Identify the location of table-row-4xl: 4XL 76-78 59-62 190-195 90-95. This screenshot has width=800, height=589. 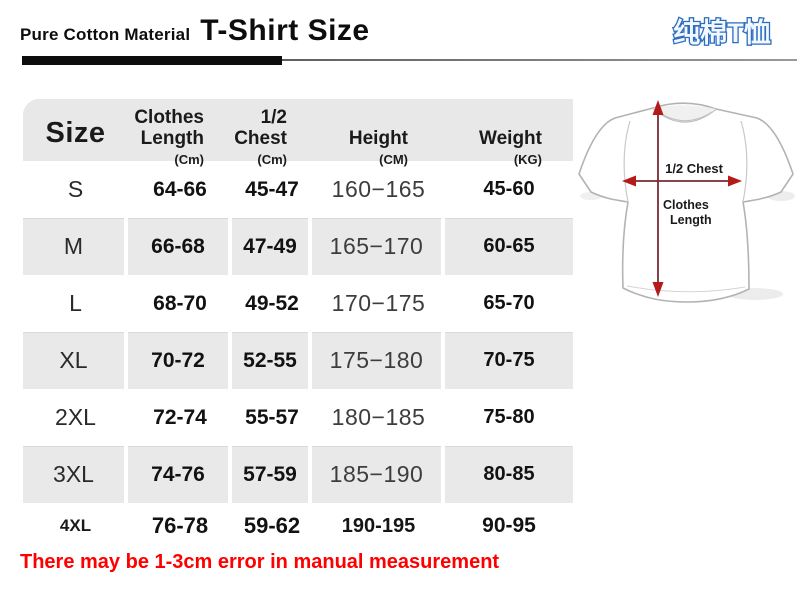
(298, 526).